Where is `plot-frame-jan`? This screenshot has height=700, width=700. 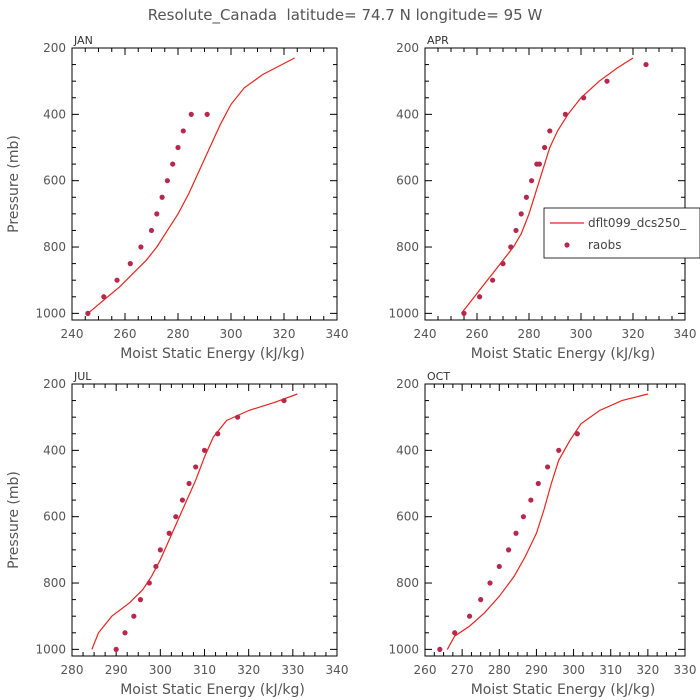 plot-frame-jan is located at coordinates (204, 184).